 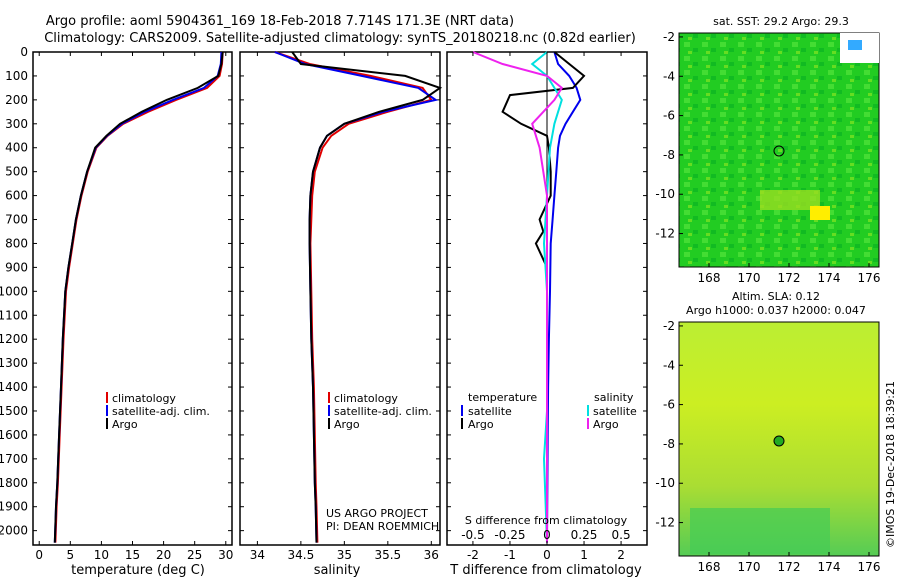 I want to click on legend-s-argo: Argo, so click(x=606, y=424).